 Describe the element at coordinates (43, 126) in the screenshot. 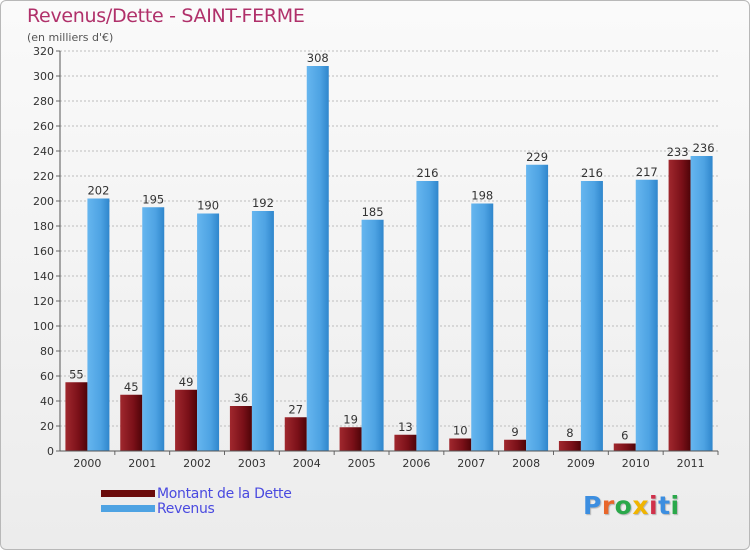

I see `y-tick-label: 260` at that location.